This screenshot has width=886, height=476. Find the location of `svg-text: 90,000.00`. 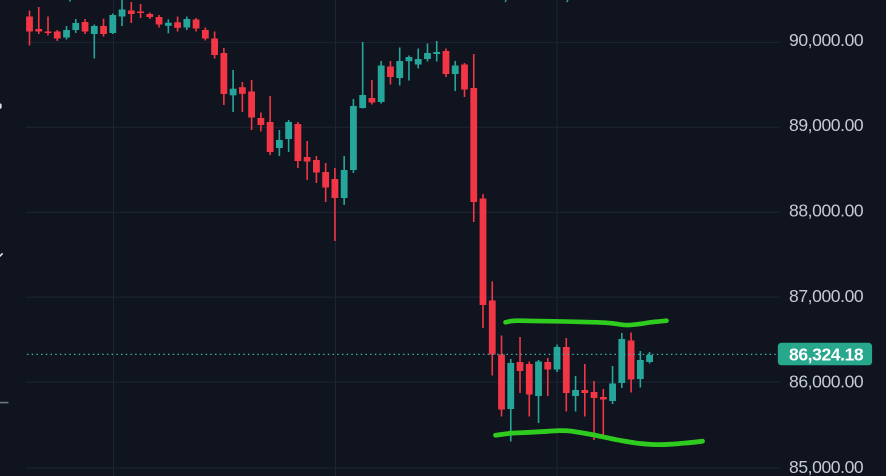

svg-text: 90,000.00 is located at coordinates (826, 40).